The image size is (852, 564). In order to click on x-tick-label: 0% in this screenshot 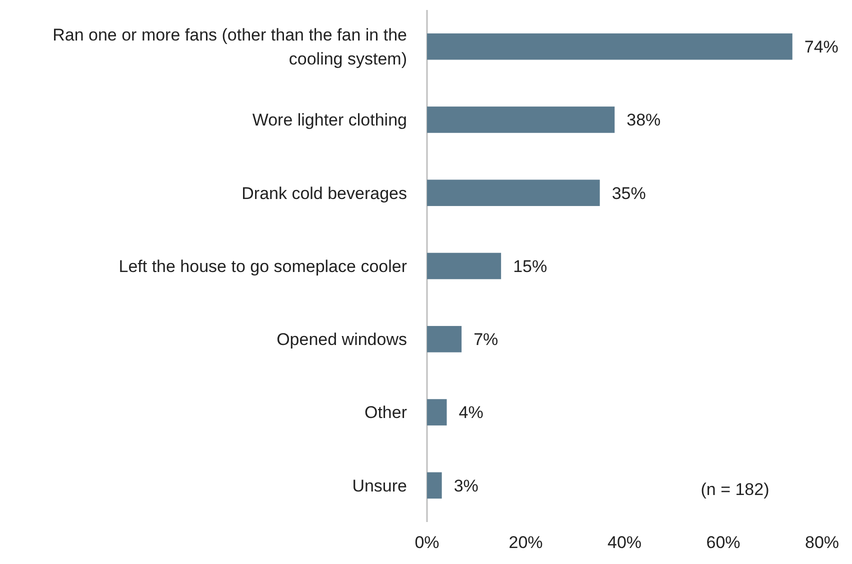, I will do `click(427, 542)`.